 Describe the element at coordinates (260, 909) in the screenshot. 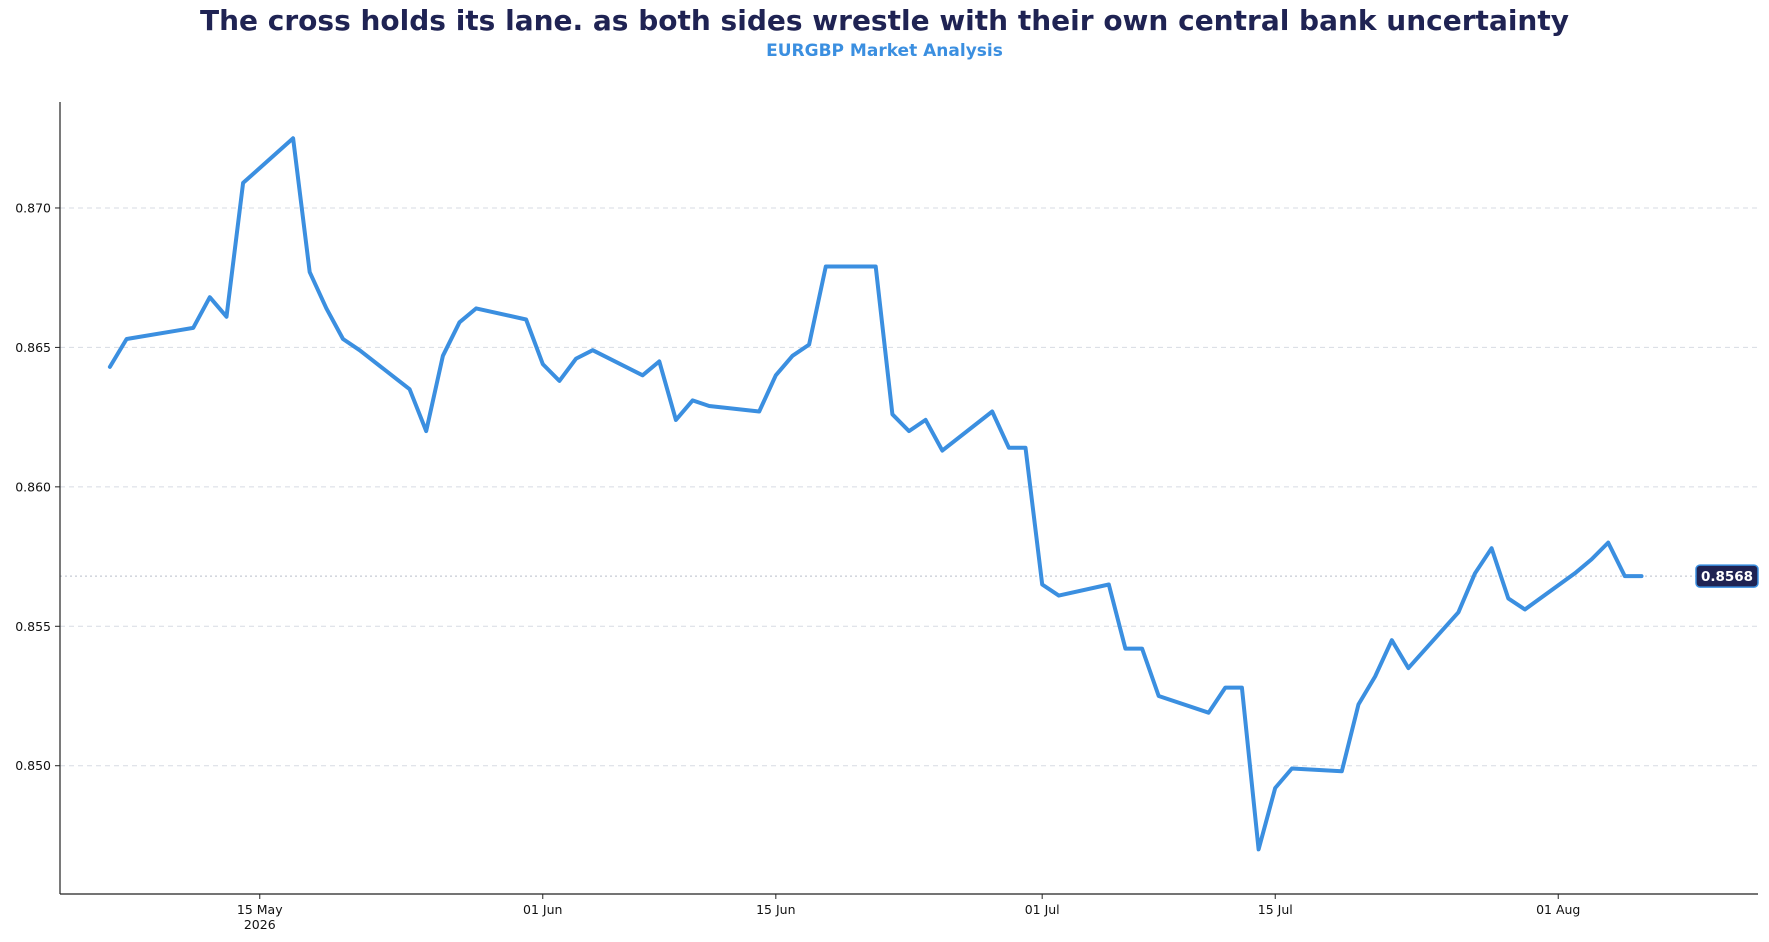

I see `x-tick-label: 15 May` at that location.